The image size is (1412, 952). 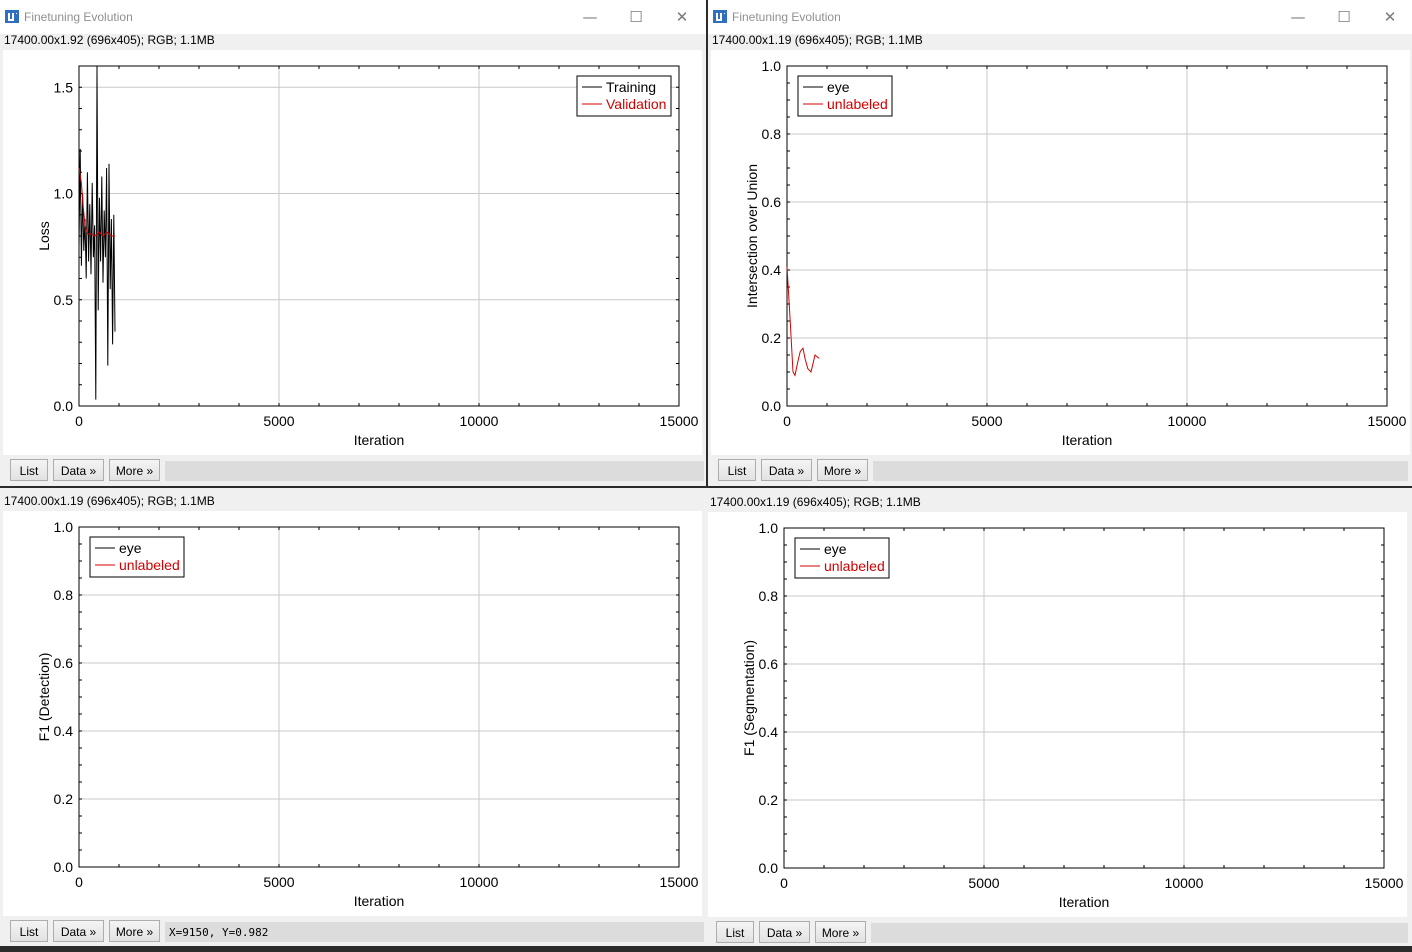 What do you see at coordinates (64, 87) in the screenshot?
I see `y-tick-label: 1.5` at bounding box center [64, 87].